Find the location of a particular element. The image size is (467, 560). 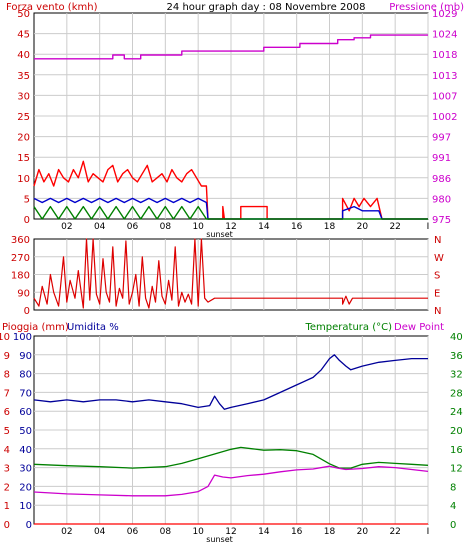

panel-3-left-tick: 30 is located at coordinates (25, 469).